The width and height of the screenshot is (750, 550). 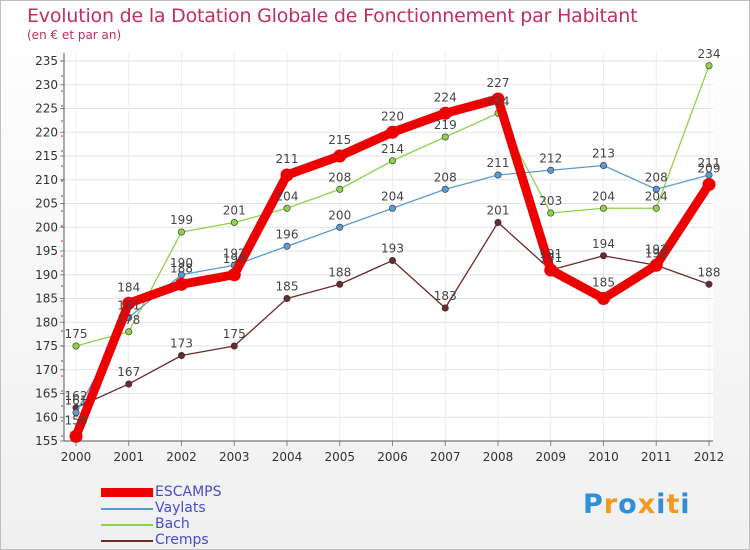 I want to click on data-label-bach: 199, so click(x=181, y=220).